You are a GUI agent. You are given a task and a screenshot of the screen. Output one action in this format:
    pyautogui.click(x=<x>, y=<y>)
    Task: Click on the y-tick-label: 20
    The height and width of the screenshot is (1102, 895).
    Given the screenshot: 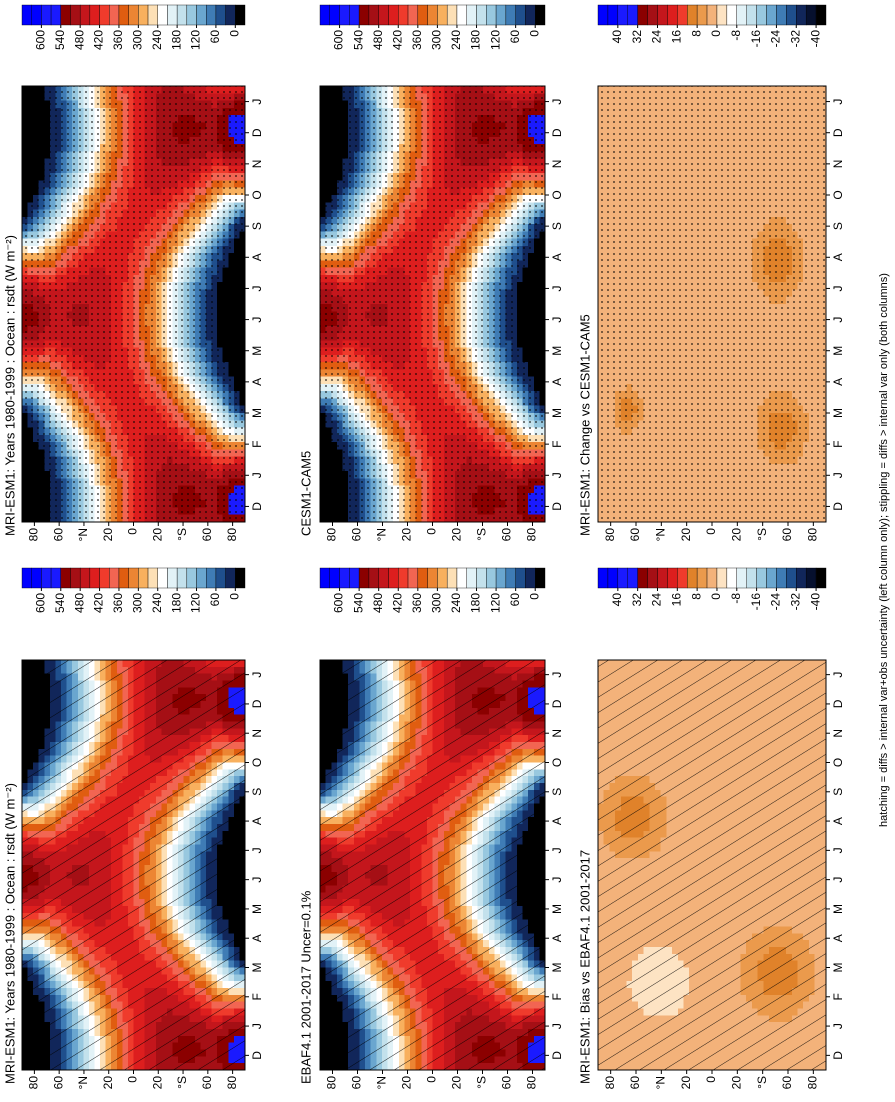 What is the action you would take?
    pyautogui.click(x=108, y=535)
    